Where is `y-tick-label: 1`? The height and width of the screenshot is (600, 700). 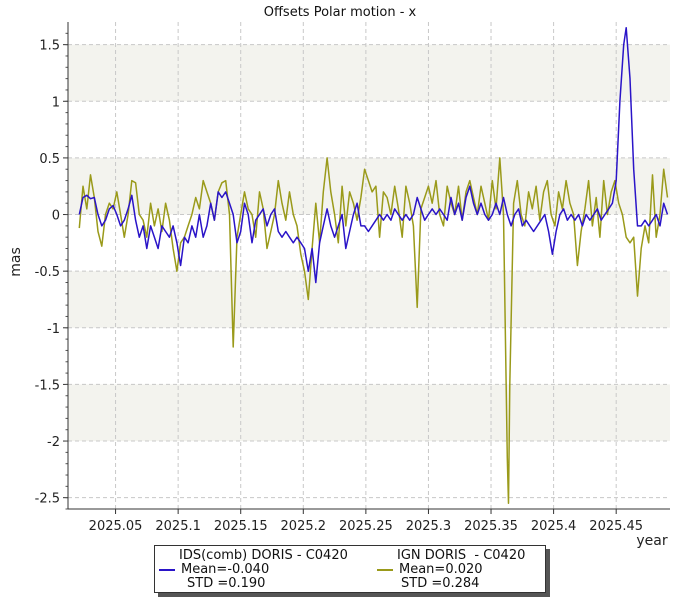 y-tick-label: 1 is located at coordinates (56, 102).